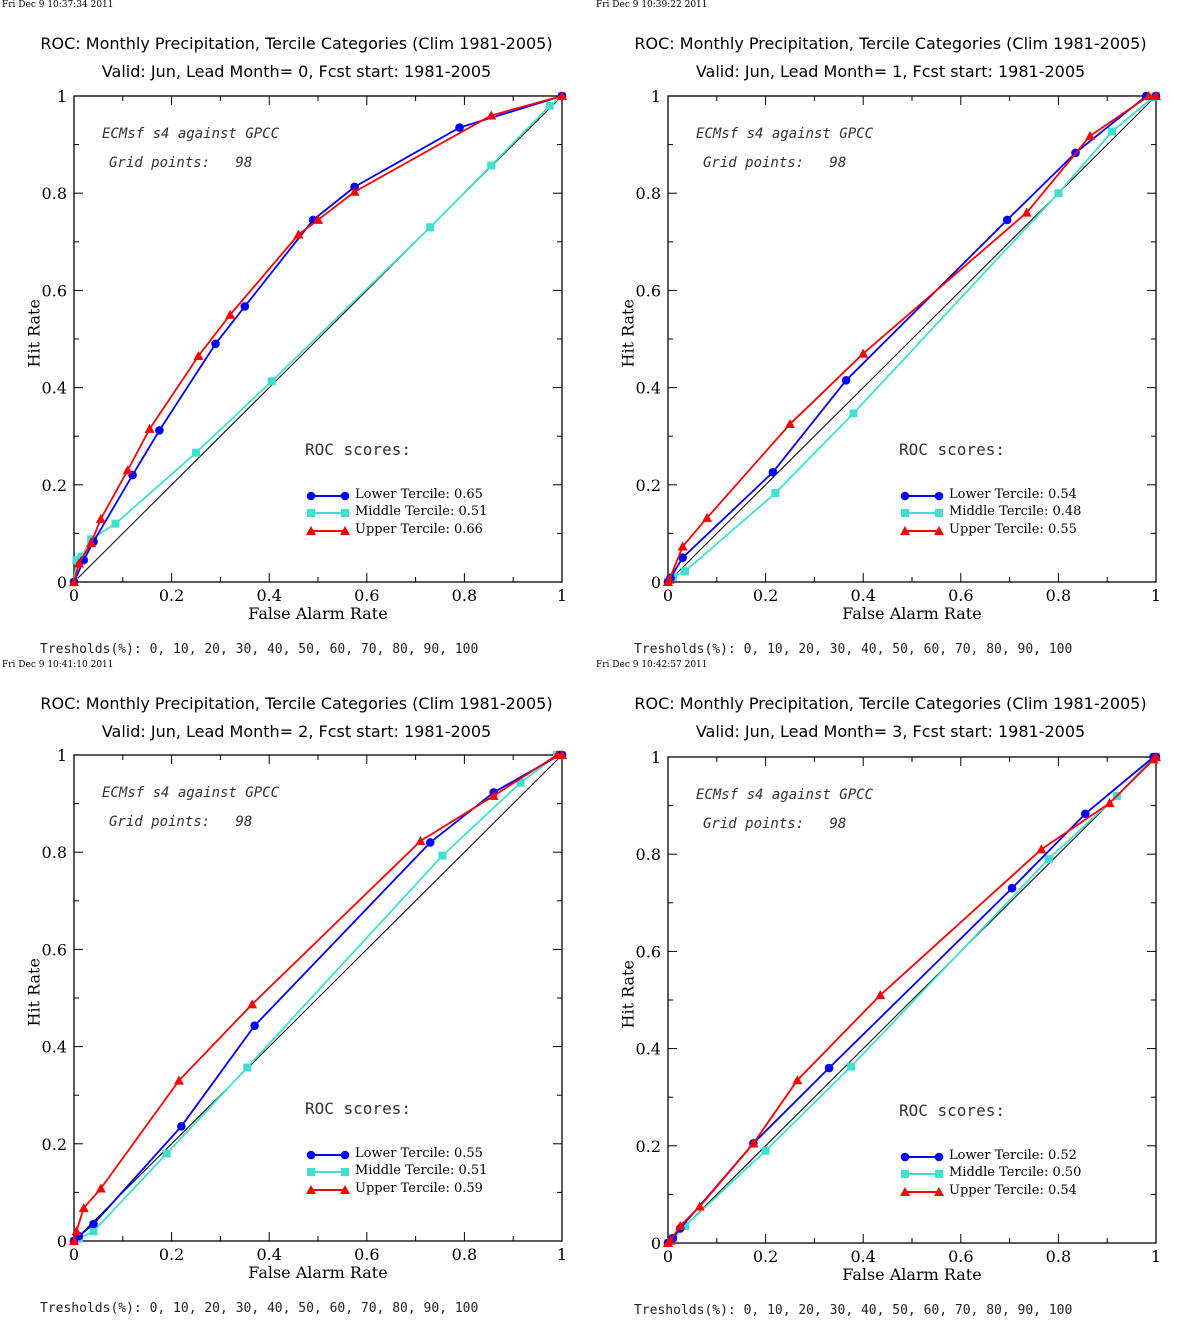 Image resolution: width=1187 pixels, height=1320 pixels. What do you see at coordinates (419, 1153) in the screenshot?
I see `legend-entry: Lower Tercile: 0.55` at bounding box center [419, 1153].